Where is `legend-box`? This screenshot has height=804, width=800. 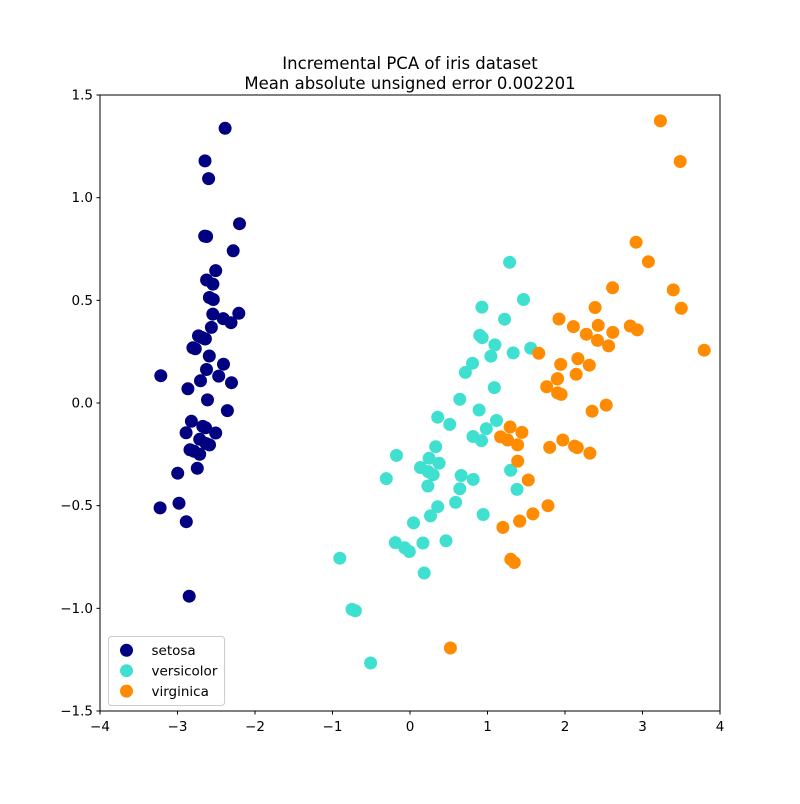
legend-box is located at coordinates (166, 671).